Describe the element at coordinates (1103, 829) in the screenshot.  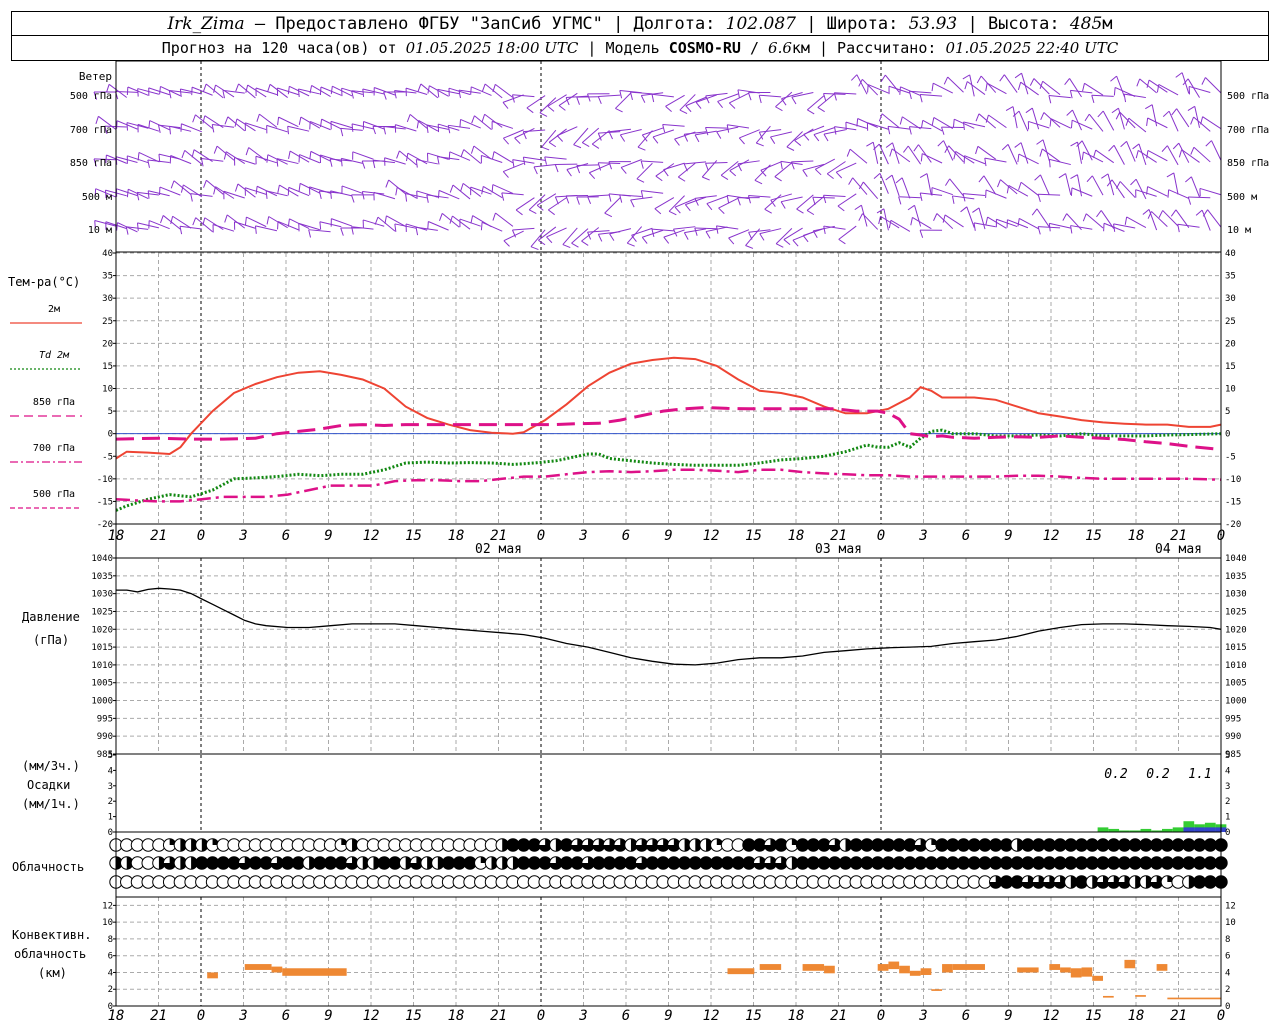
I see `precip-bar` at that location.